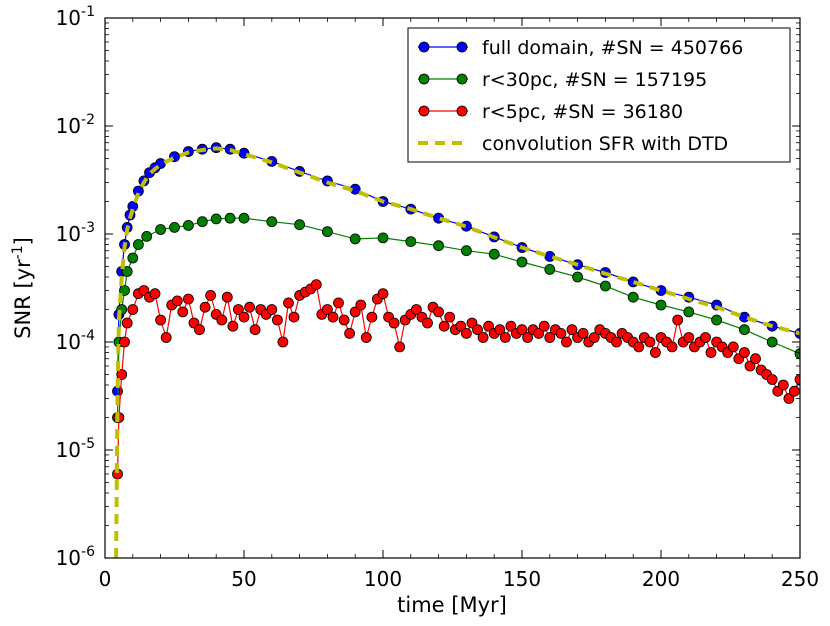  I want to click on y-axis-label: SNR [yr-1], so click(22, 288).